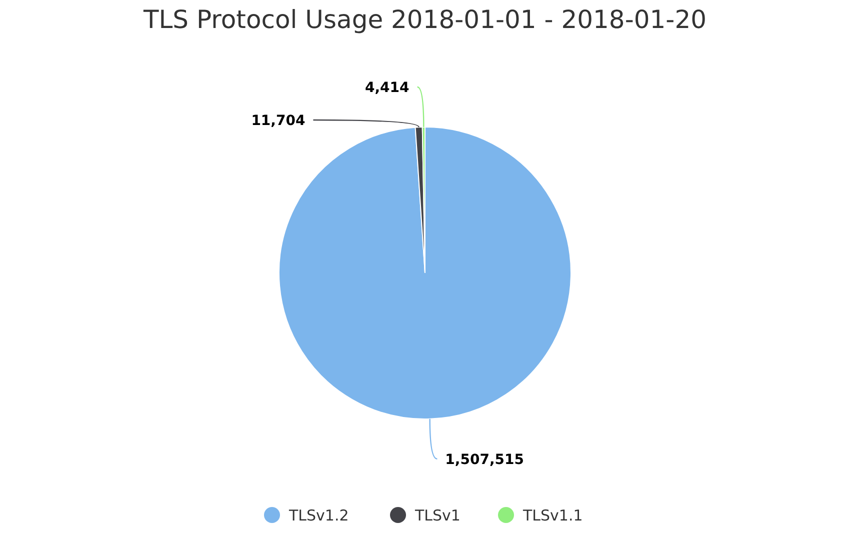 Image resolution: width=850 pixels, height=550 pixels. I want to click on legend-label: TLSv1.1, so click(552, 515).